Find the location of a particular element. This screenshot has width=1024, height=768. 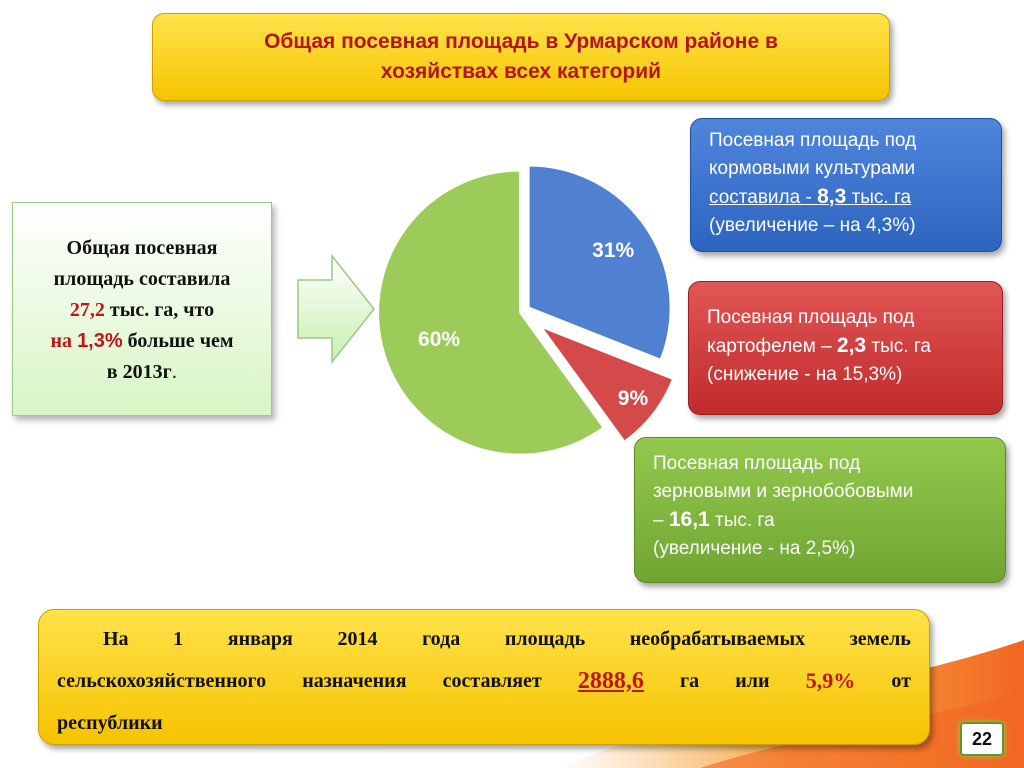

total-line-1: Общая посевная is located at coordinates (142, 248).